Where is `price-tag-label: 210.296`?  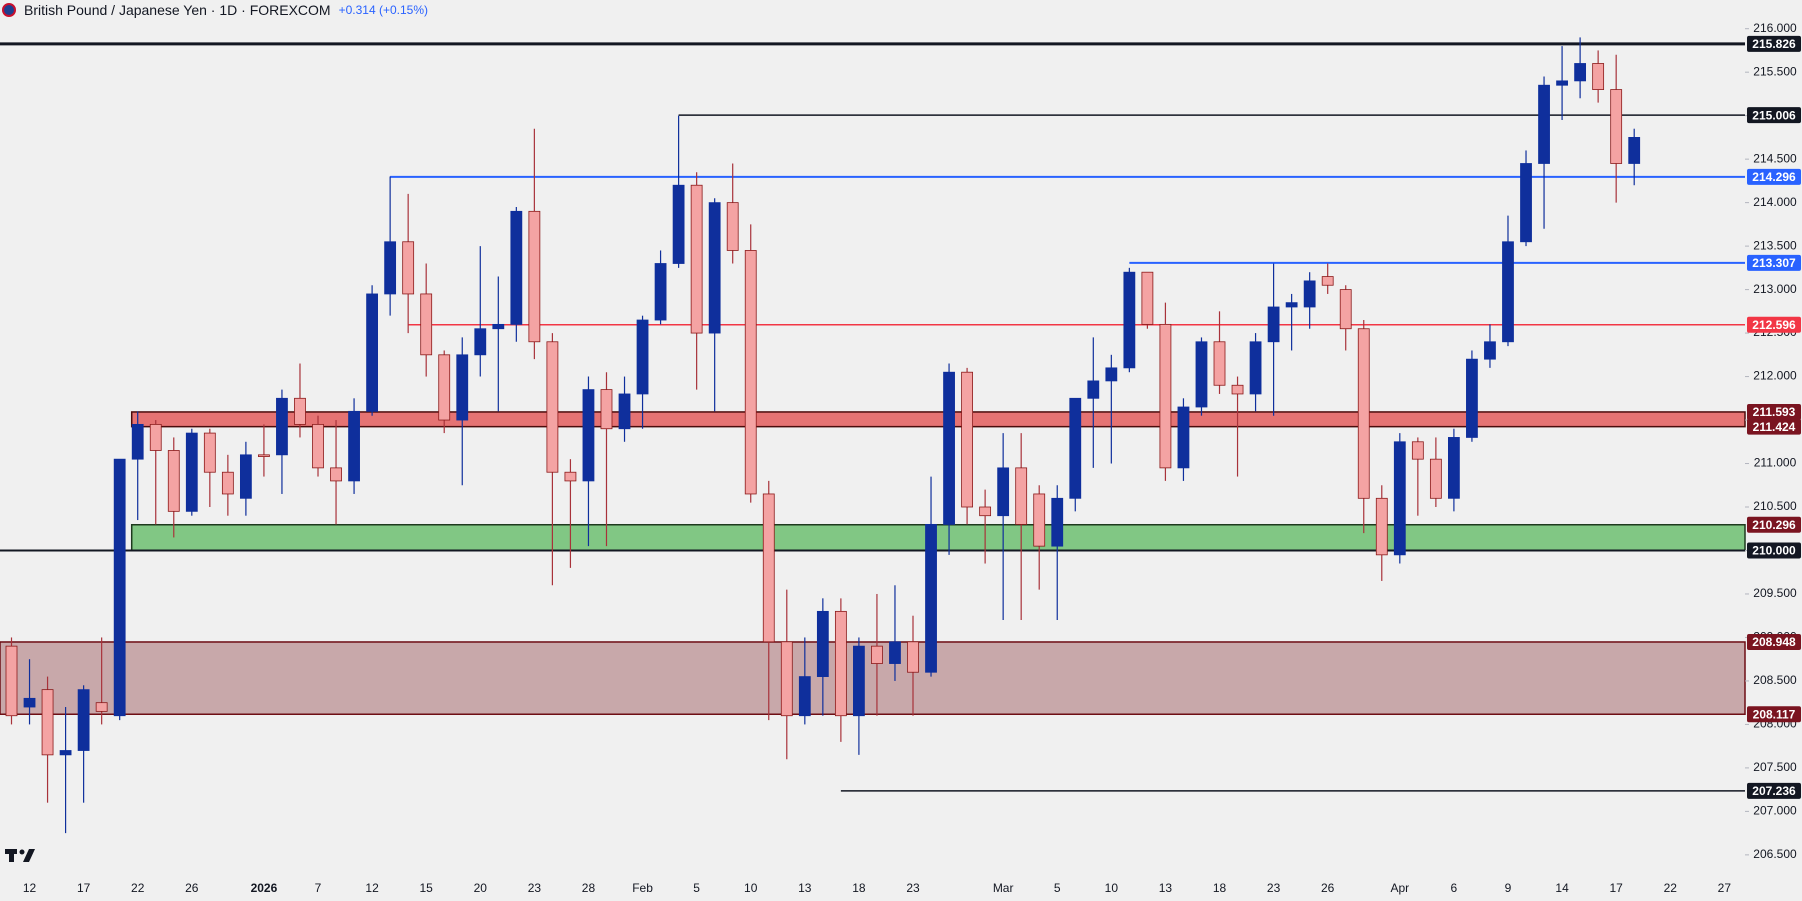 price-tag-label: 210.296 is located at coordinates (1774, 525).